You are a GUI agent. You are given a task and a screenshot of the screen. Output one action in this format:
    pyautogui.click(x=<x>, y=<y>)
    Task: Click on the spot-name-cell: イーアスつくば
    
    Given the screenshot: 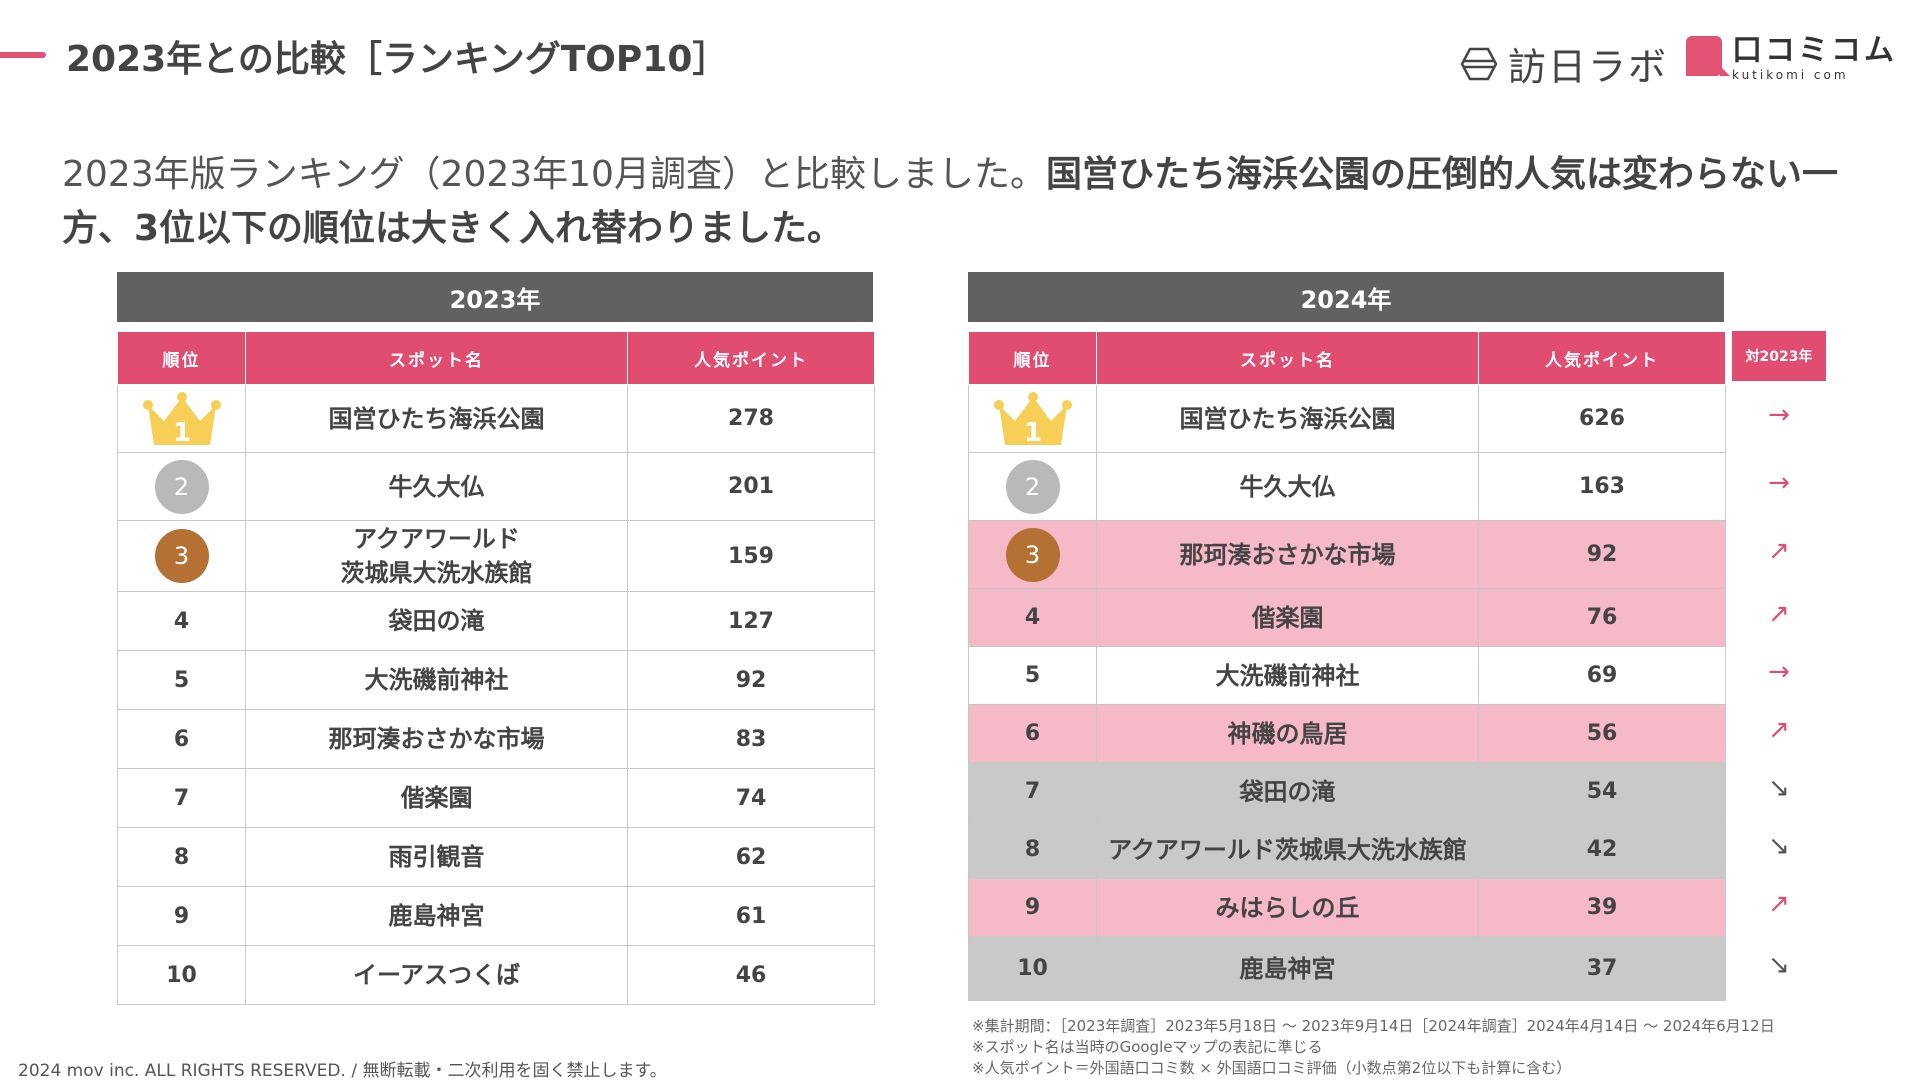 What is the action you would take?
    pyautogui.click(x=436, y=975)
    